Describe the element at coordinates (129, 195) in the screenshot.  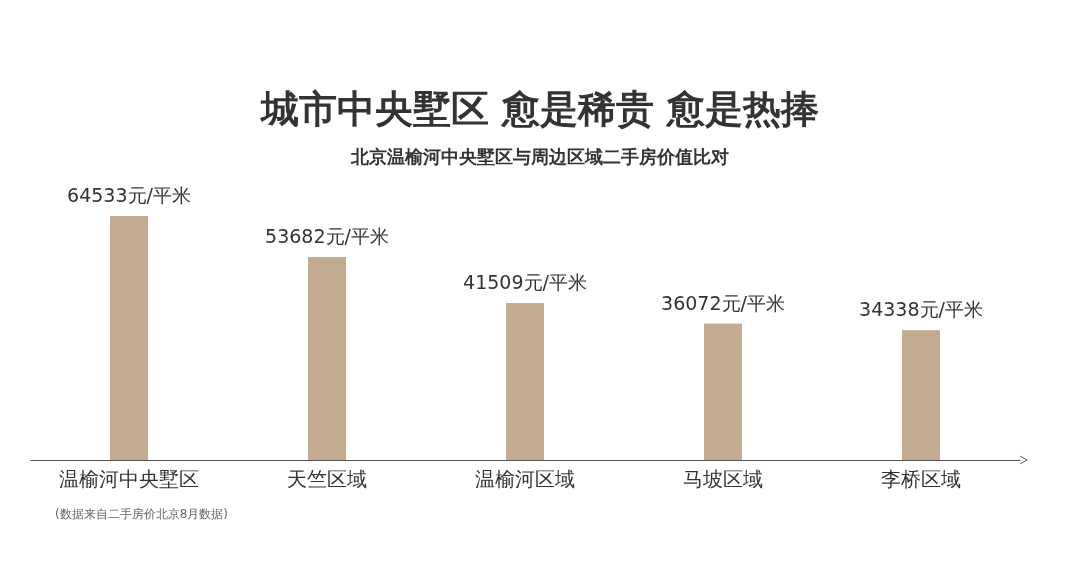
I see `data-label: 64533元/平米` at that location.